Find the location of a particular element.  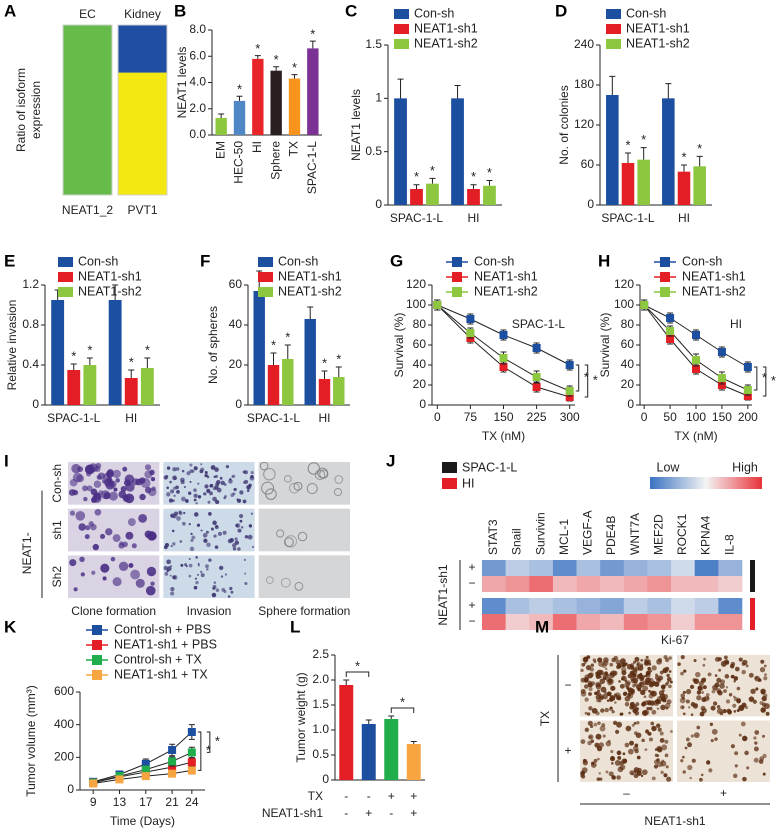

x-label: PVT1 is located at coordinates (142, 210).